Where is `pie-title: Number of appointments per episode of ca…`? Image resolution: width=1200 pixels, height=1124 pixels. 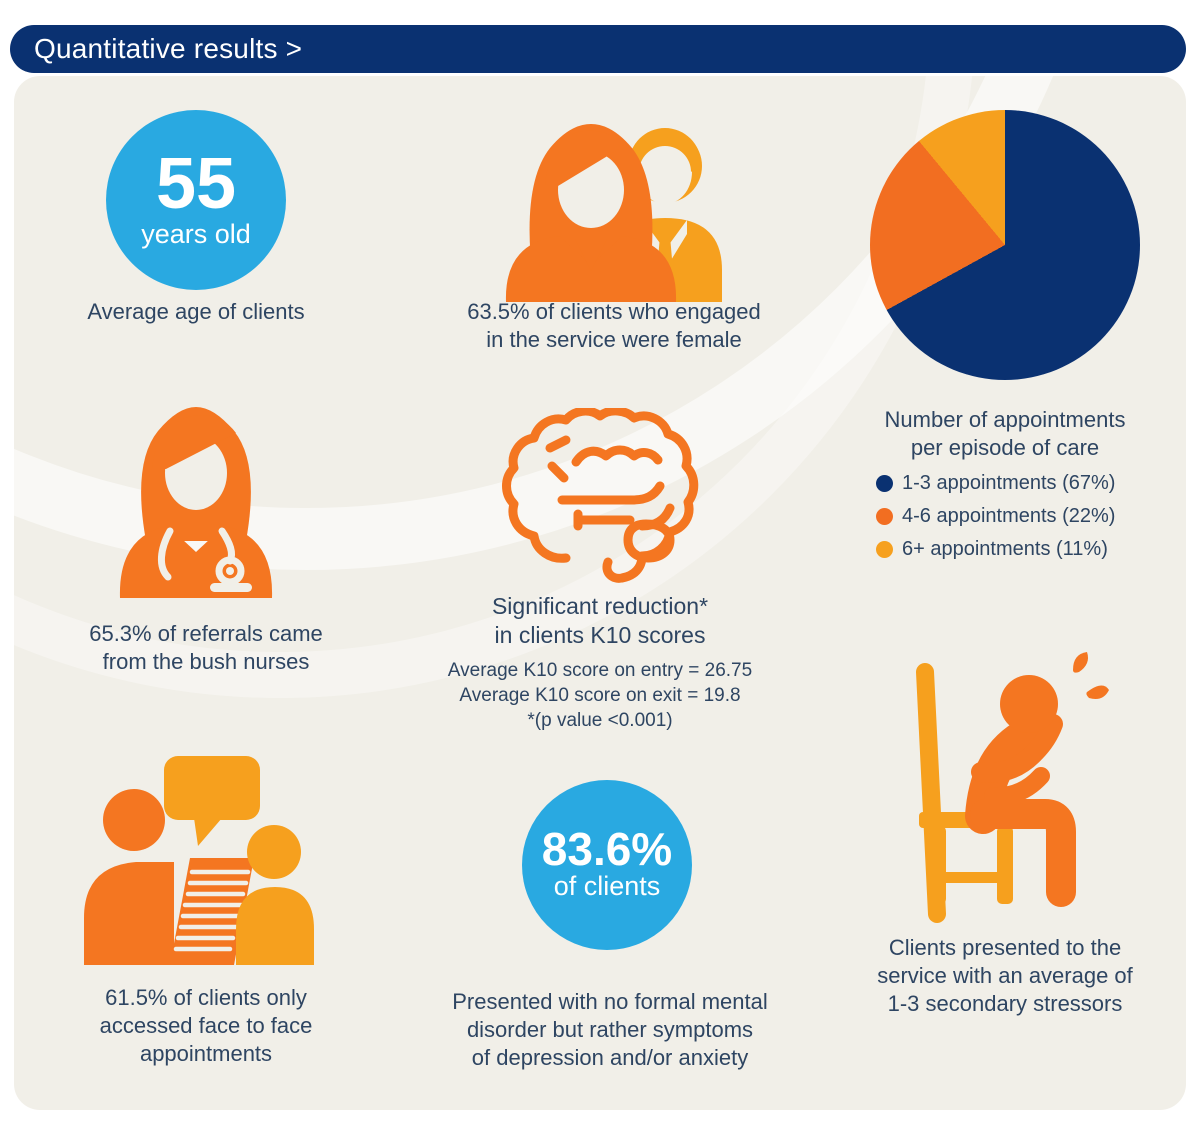
pie-title: Number of appointments per episode of ca… is located at coordinates (1005, 434).